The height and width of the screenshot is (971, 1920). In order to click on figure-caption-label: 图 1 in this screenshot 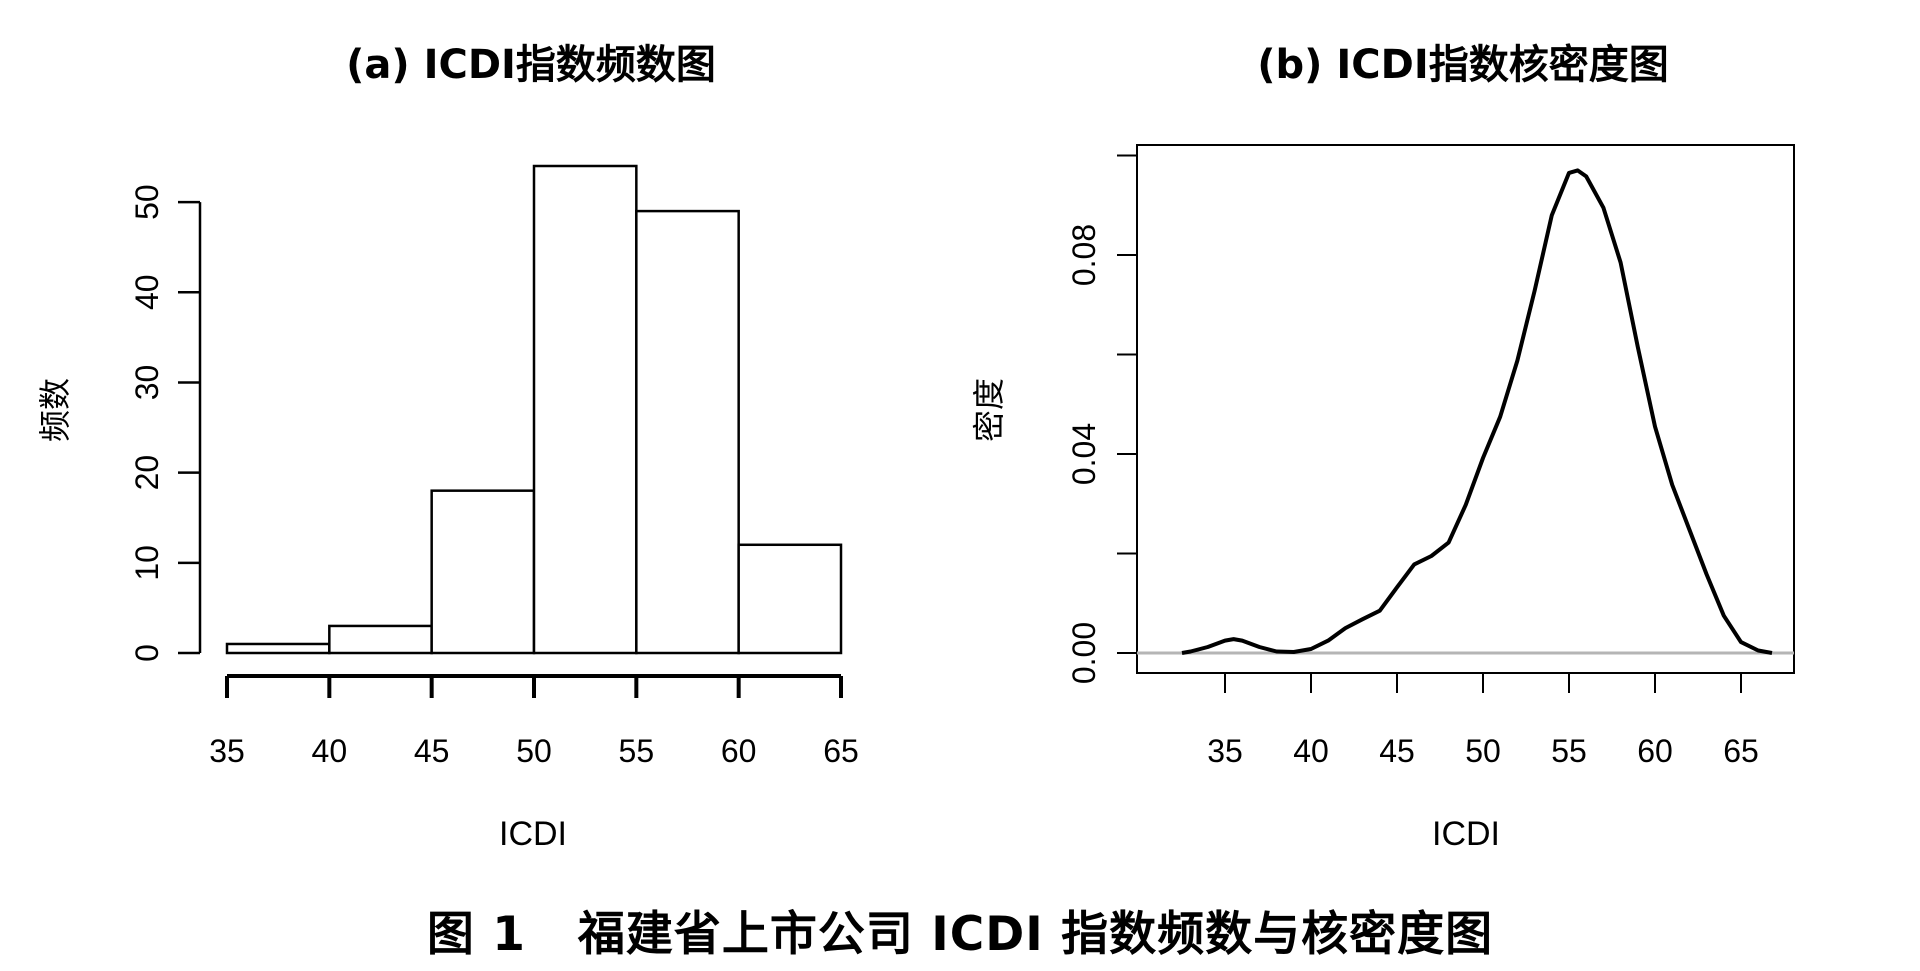, I will do `click(476, 934)`.